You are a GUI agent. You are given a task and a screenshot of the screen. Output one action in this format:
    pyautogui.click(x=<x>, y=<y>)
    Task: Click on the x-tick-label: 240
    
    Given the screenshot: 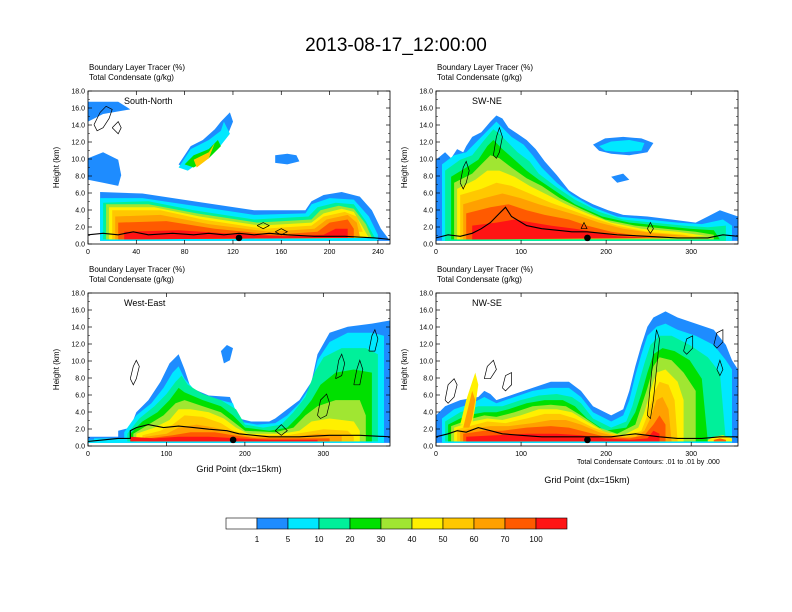 What is the action you would take?
    pyautogui.click(x=378, y=252)
    